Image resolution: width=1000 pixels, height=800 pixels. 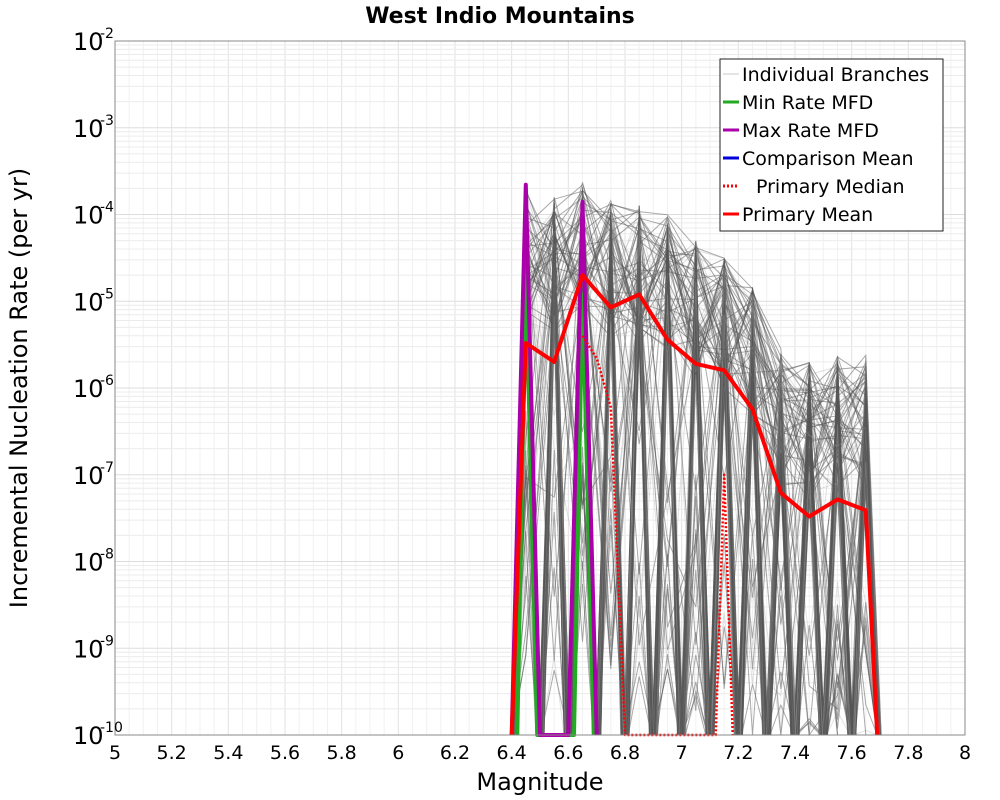 I want to click on legend-item: Comparison Mean, so click(x=818, y=159).